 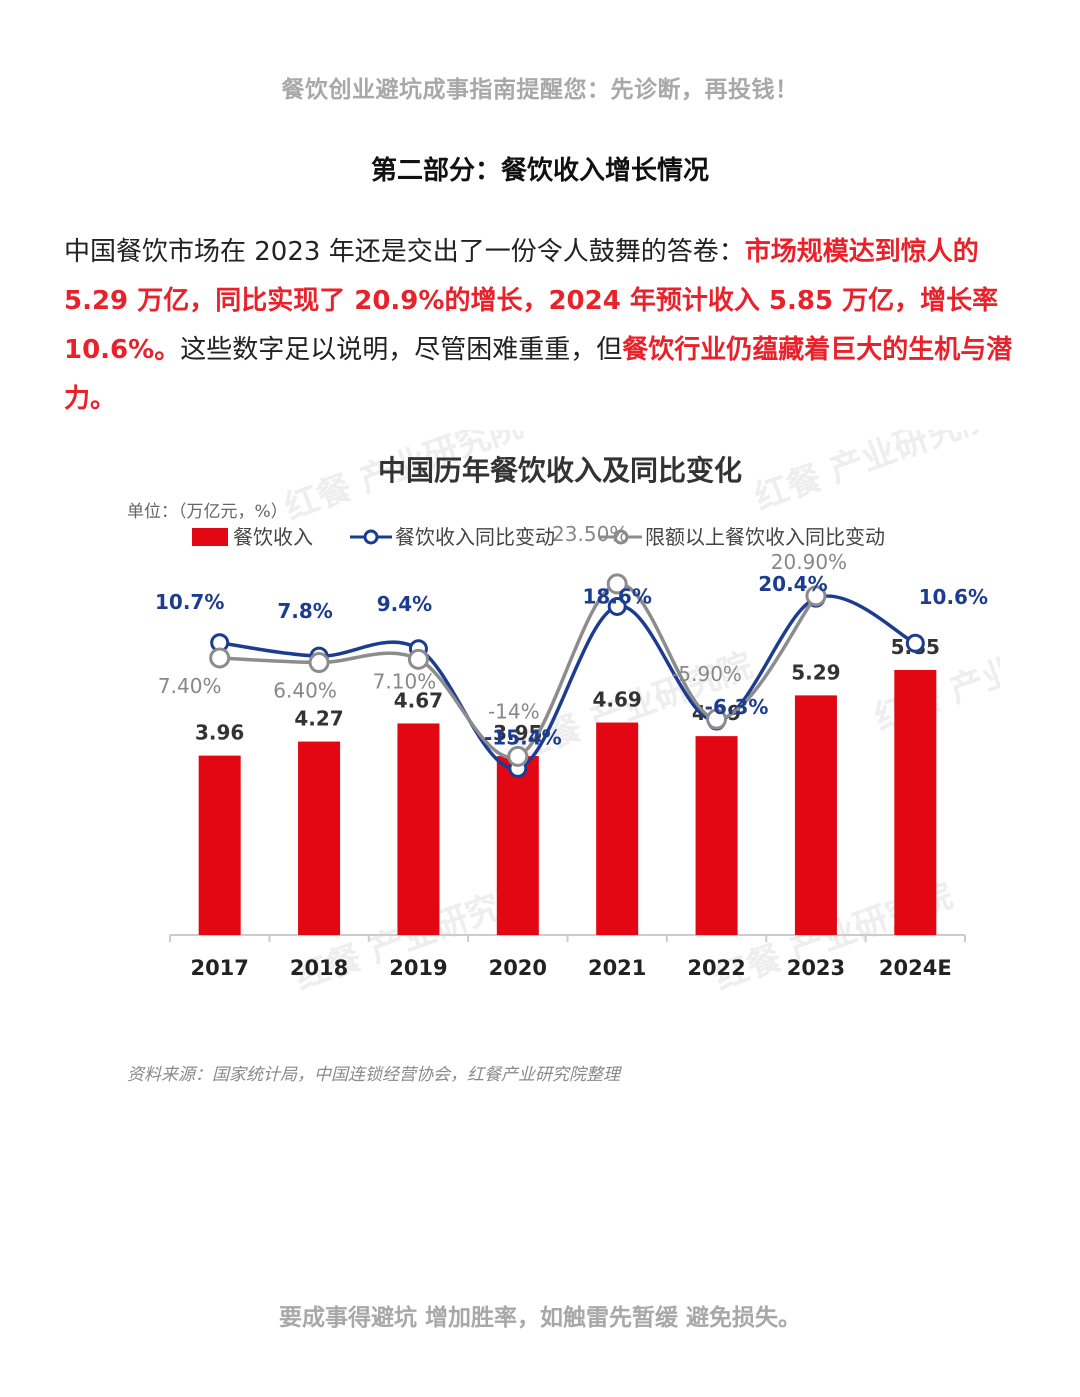 I want to click on legend-blue-marker, so click(x=371, y=537).